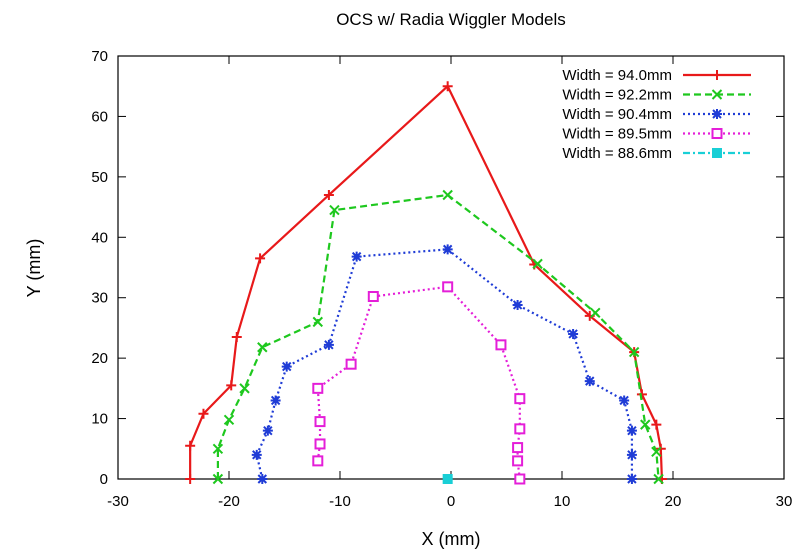 This screenshot has width=808, height=552. I want to click on x-tick-label: 0, so click(451, 501).